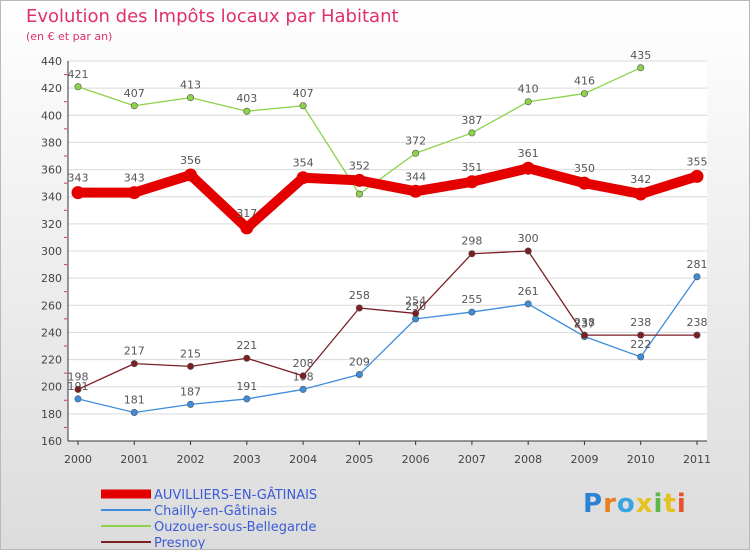 Image resolution: width=750 pixels, height=550 pixels. What do you see at coordinates (584, 81) in the screenshot?
I see `data-label: 416` at bounding box center [584, 81].